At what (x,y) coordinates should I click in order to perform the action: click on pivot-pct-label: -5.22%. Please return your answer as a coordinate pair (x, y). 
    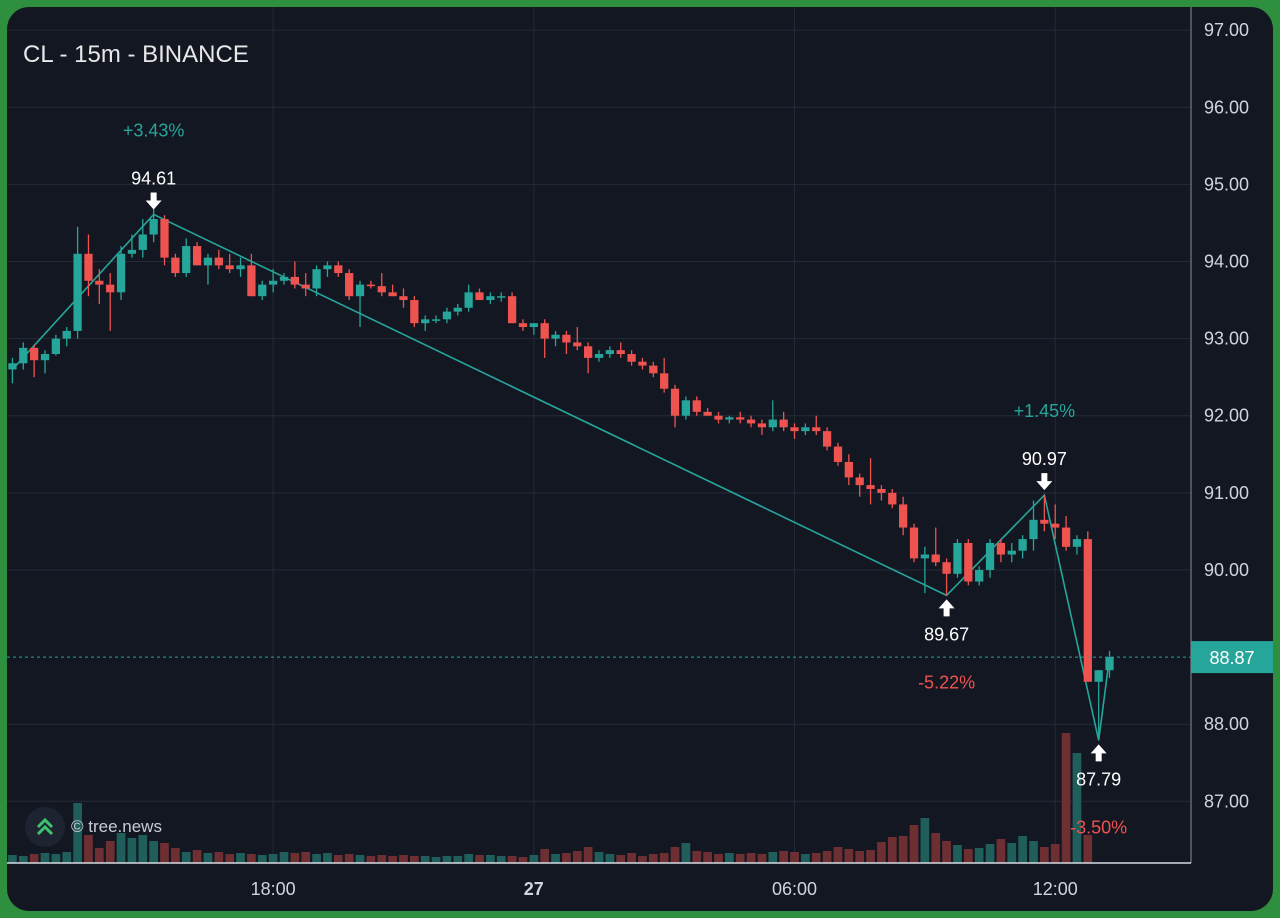
    Looking at the image, I should click on (946, 682).